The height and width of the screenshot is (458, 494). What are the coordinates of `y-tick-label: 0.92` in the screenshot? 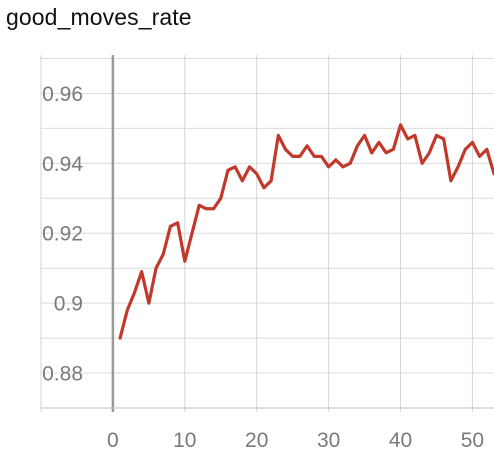 It's located at (62, 234).